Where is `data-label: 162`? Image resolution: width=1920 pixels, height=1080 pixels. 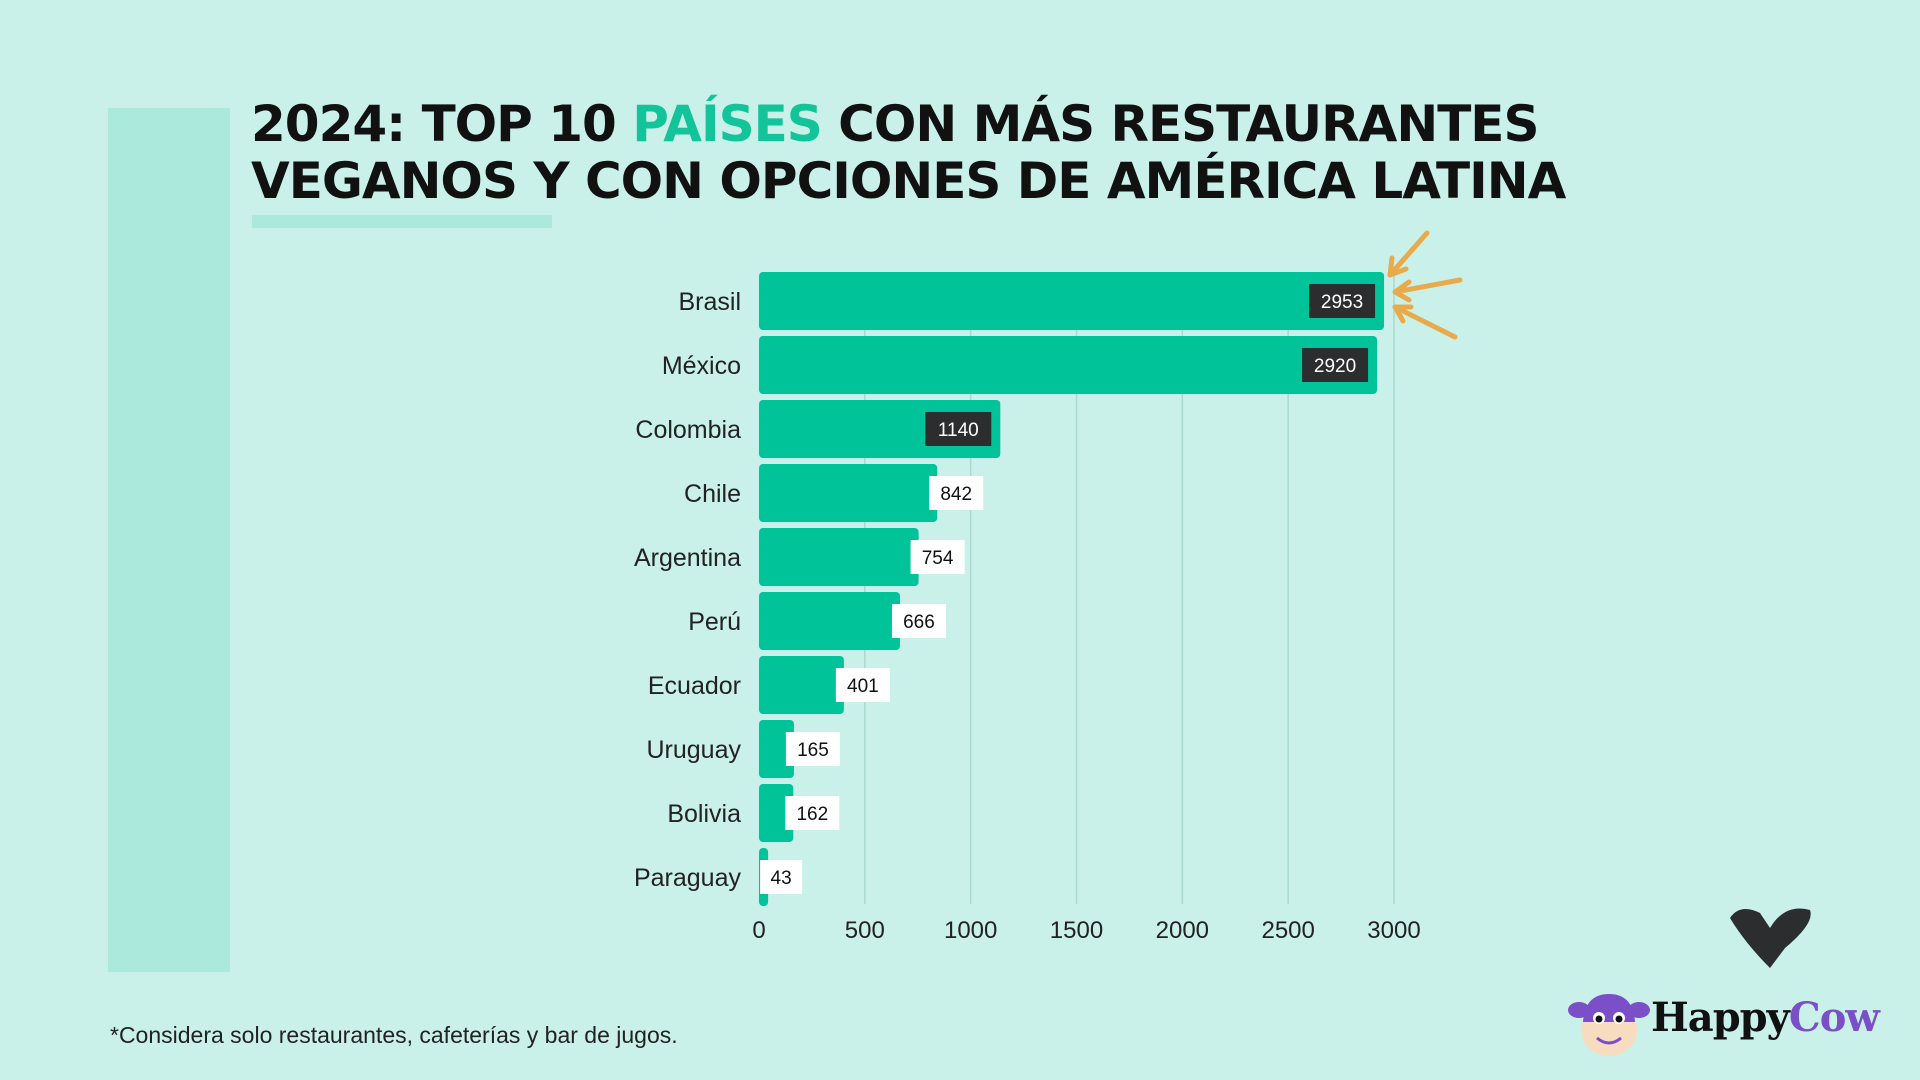 data-label: 162 is located at coordinates (812, 814).